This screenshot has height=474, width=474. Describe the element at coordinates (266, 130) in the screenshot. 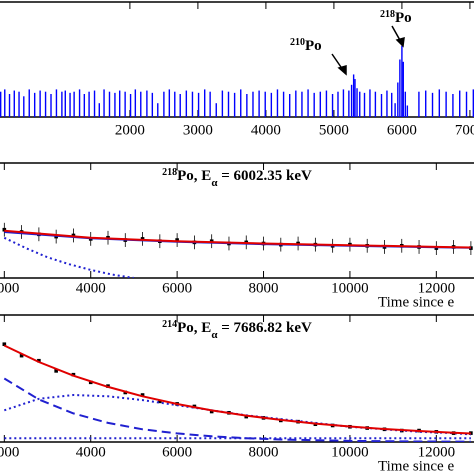

I see `x-tick-label: 4000` at that location.